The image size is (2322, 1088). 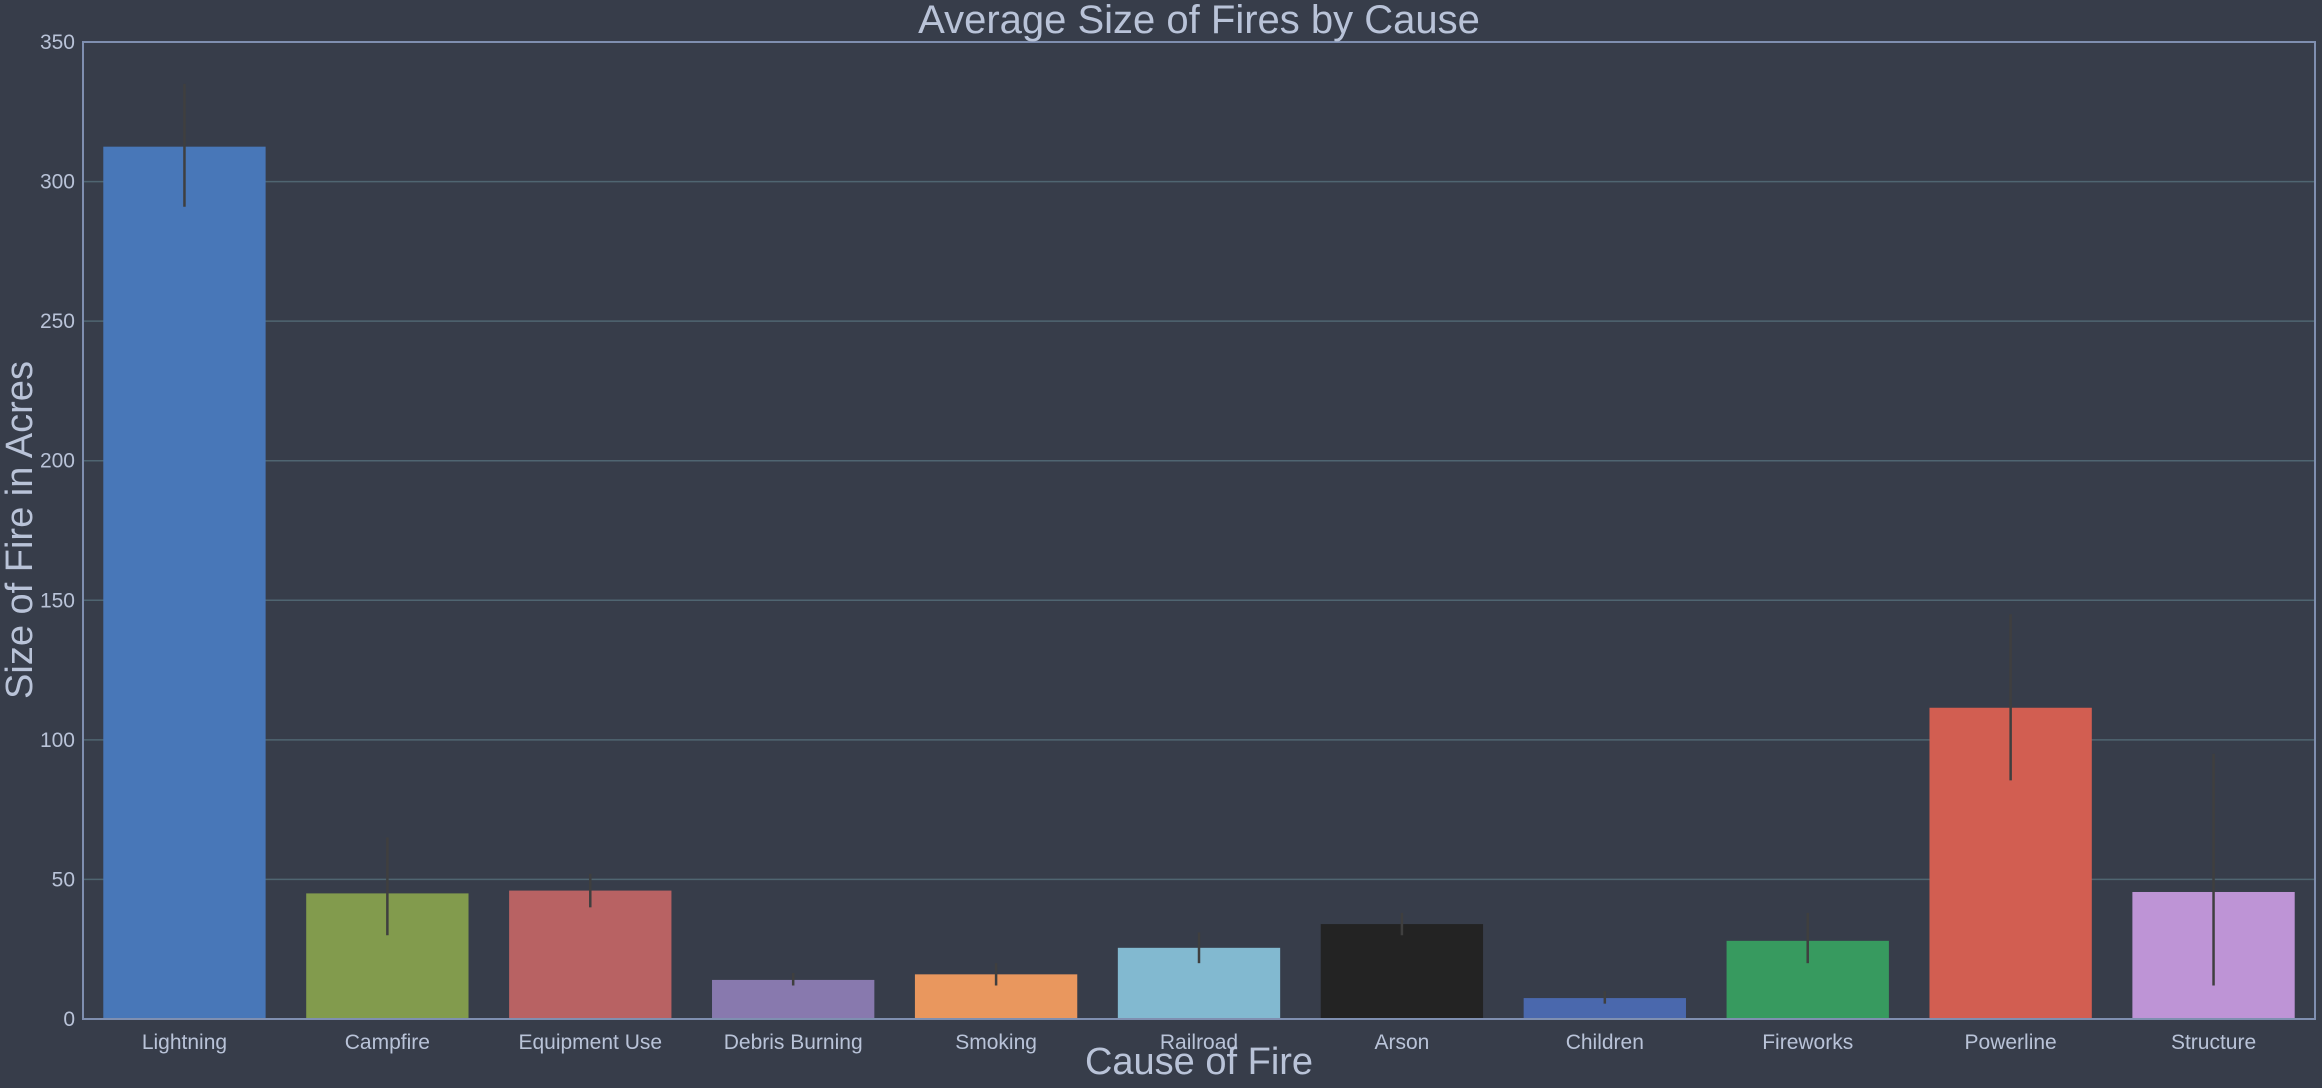 What do you see at coordinates (2011, 1042) in the screenshot?
I see `x-tick-label: Powerline` at bounding box center [2011, 1042].